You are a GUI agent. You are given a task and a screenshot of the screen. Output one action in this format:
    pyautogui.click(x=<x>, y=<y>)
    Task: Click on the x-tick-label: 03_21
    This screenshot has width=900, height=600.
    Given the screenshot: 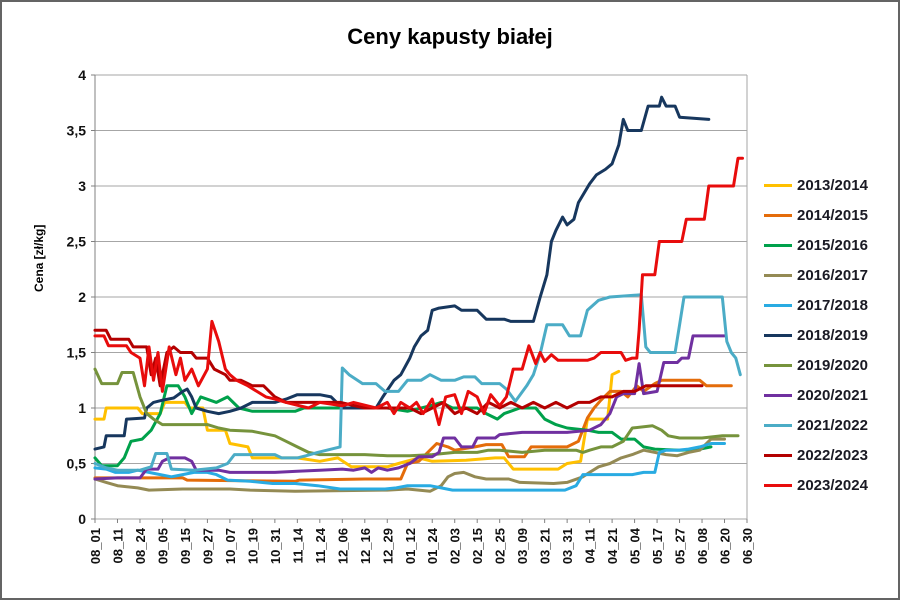 What is the action you would take?
    pyautogui.click(x=545, y=546)
    